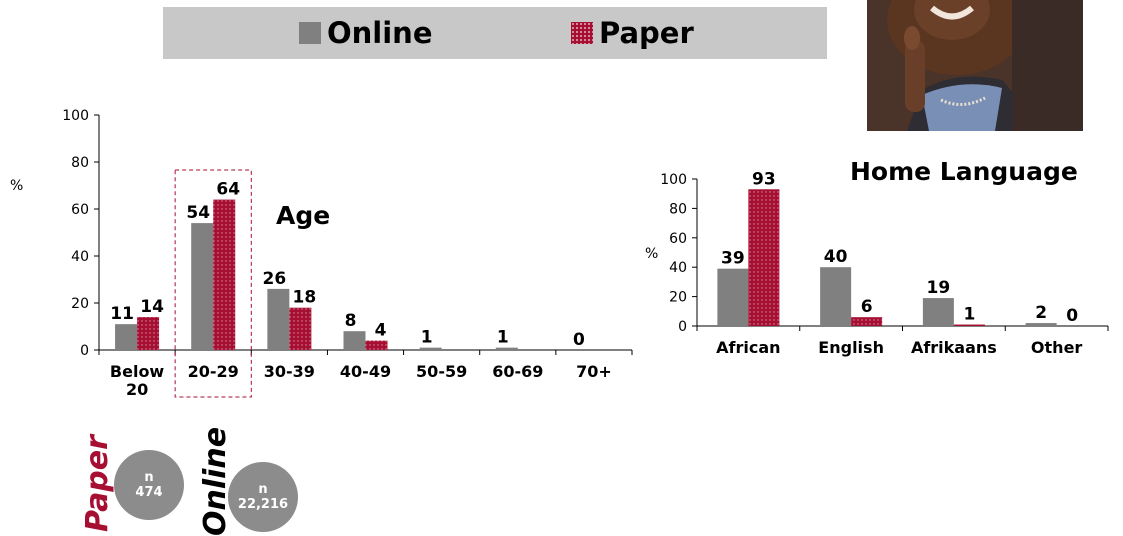 The width and height of the screenshot is (1123, 536). I want to click on x-category-label: 60-69, so click(517, 371).